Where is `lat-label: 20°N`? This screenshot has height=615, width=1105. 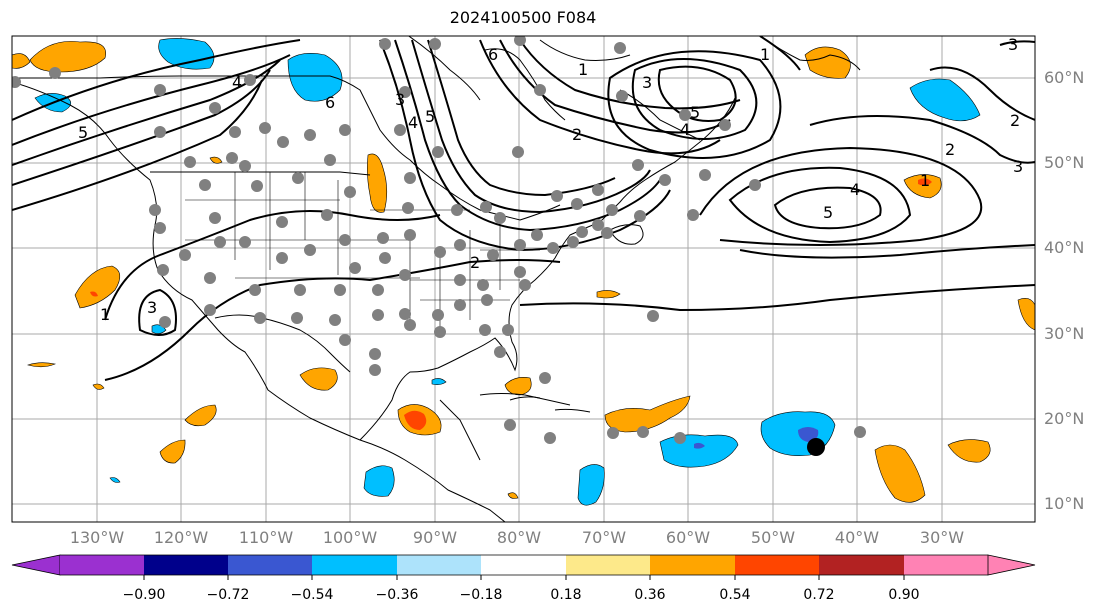 lat-label: 20°N is located at coordinates (1064, 418).